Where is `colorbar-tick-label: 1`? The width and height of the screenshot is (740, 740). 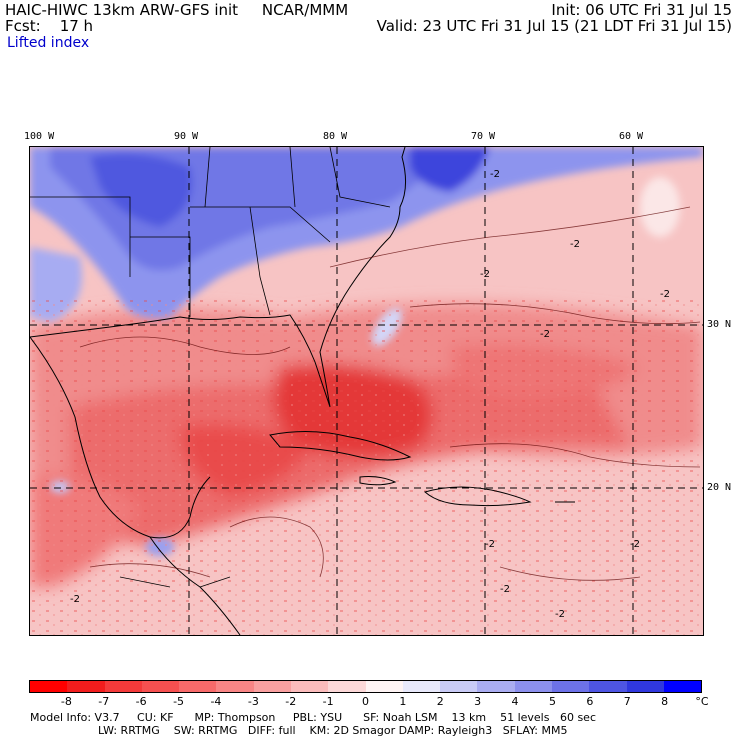 colorbar-tick-label: 1 is located at coordinates (403, 701).